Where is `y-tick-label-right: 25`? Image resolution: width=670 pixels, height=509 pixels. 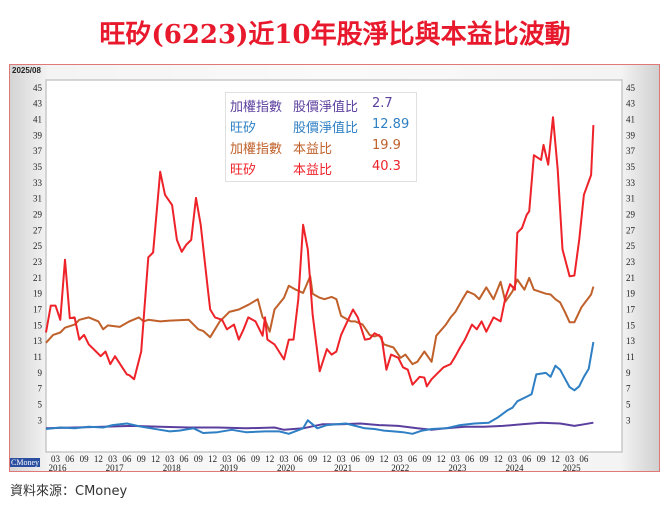
y-tick-label-right: 25 is located at coordinates (631, 246).